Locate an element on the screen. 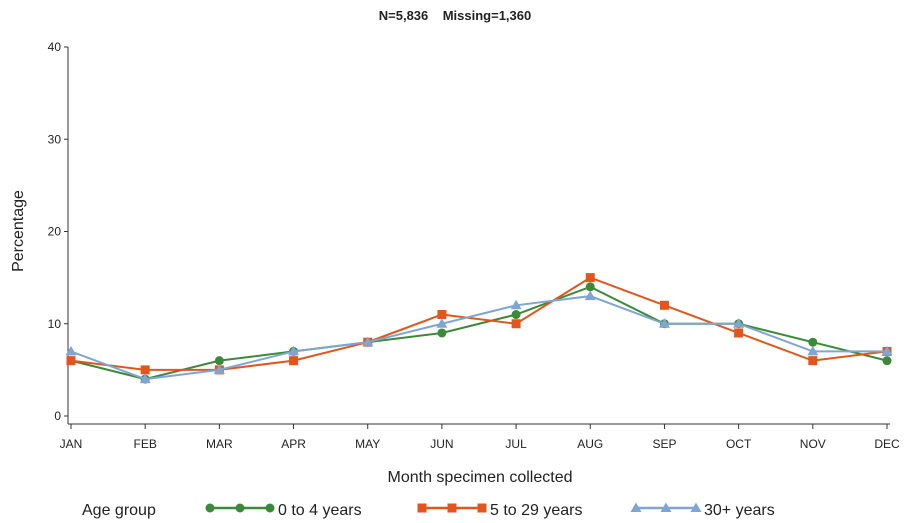  x-tick-label: JAN is located at coordinates (71, 444).